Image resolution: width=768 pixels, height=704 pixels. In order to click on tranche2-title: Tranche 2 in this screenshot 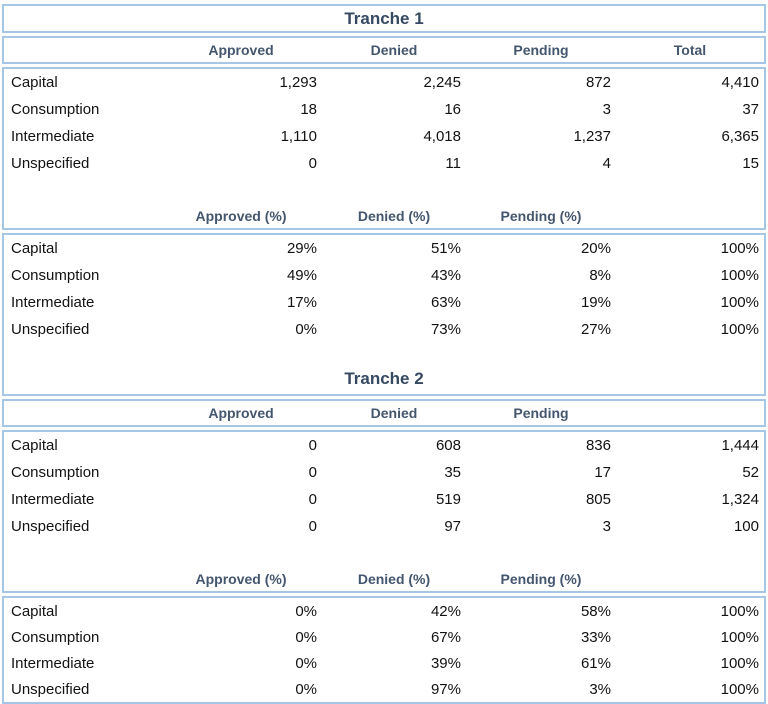, I will do `click(384, 378)`.